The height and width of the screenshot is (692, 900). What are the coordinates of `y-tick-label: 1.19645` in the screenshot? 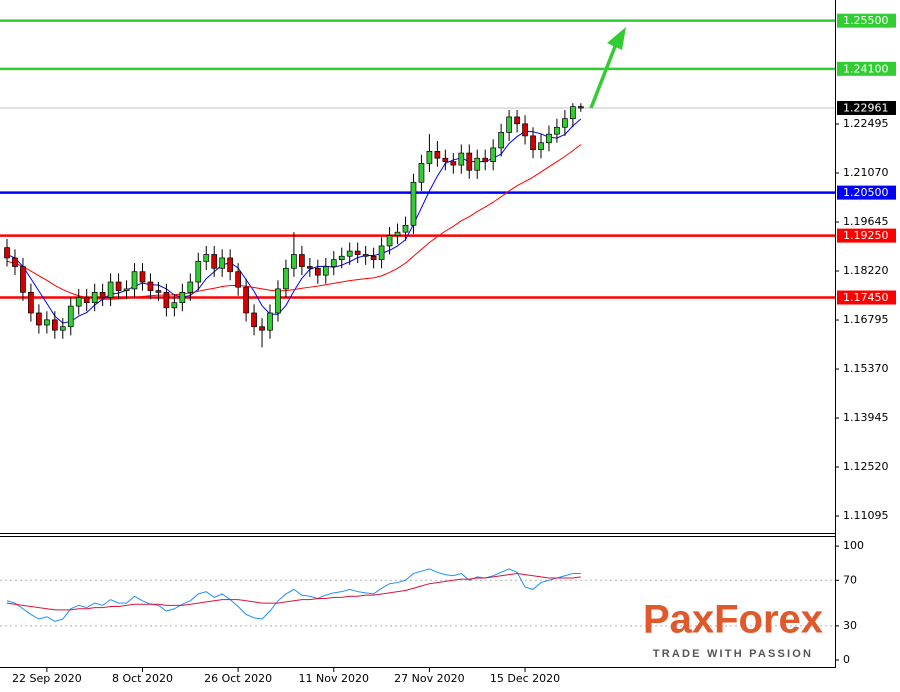 It's located at (866, 221).